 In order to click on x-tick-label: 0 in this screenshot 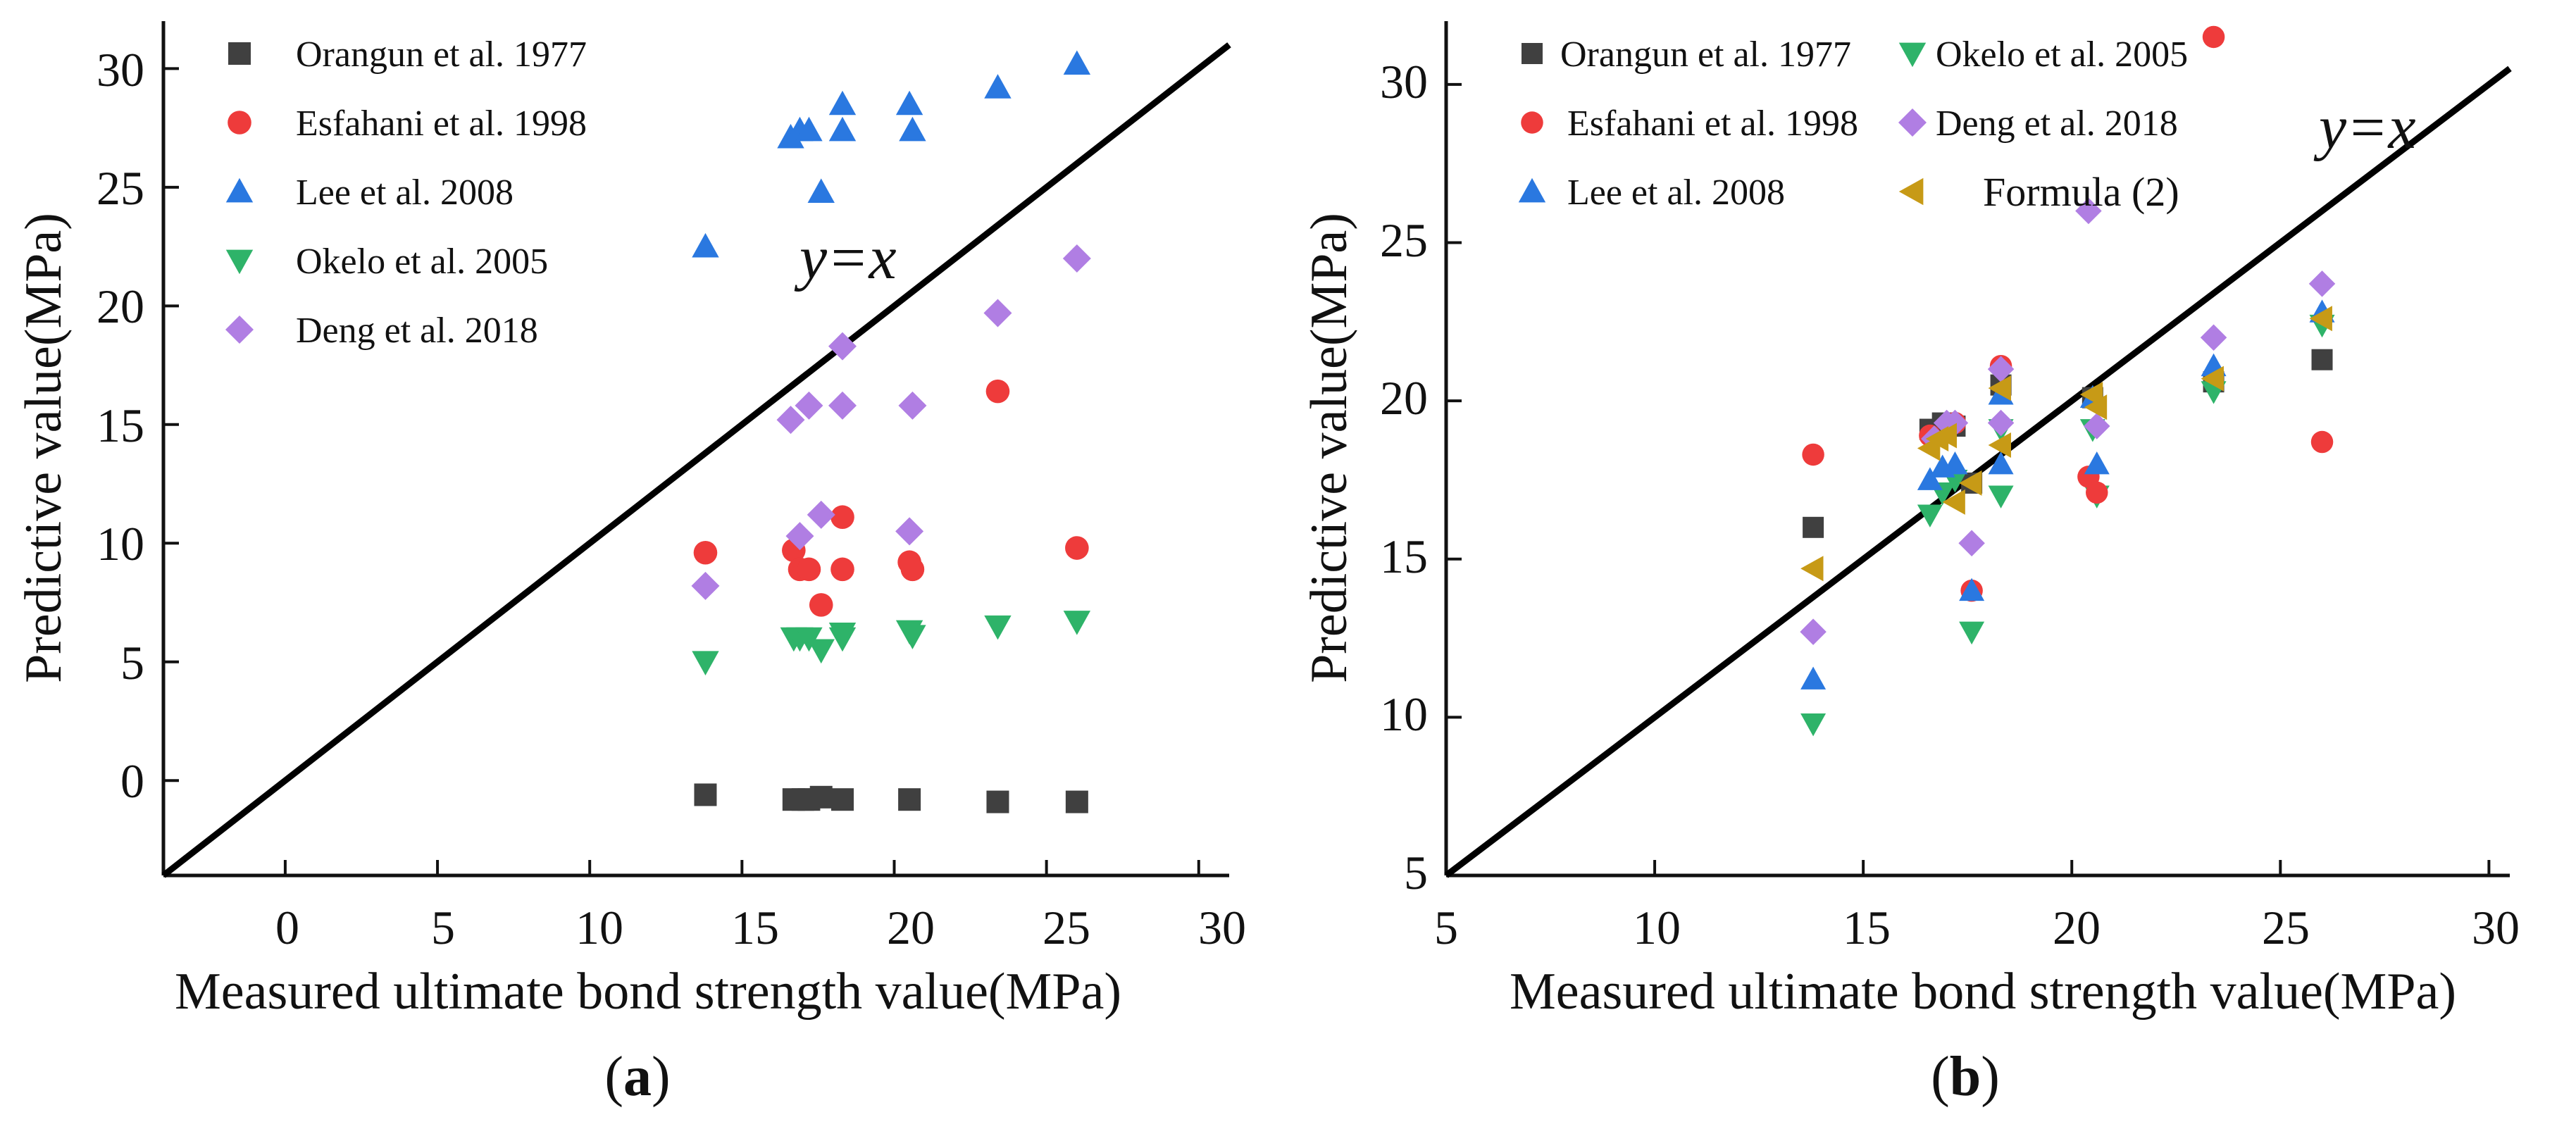, I will do `click(287, 927)`.